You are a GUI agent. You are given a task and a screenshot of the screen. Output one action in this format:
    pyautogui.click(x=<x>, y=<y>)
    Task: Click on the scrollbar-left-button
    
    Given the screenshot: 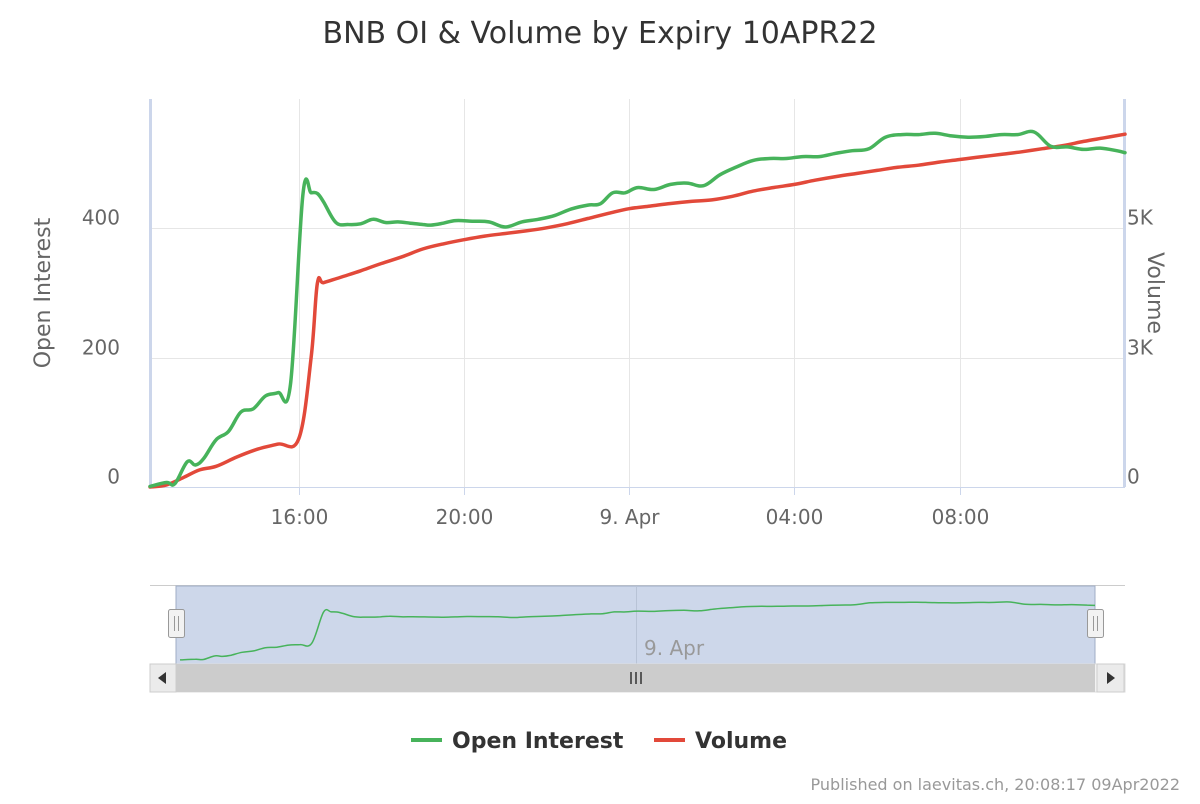 What is the action you would take?
    pyautogui.click(x=163, y=678)
    